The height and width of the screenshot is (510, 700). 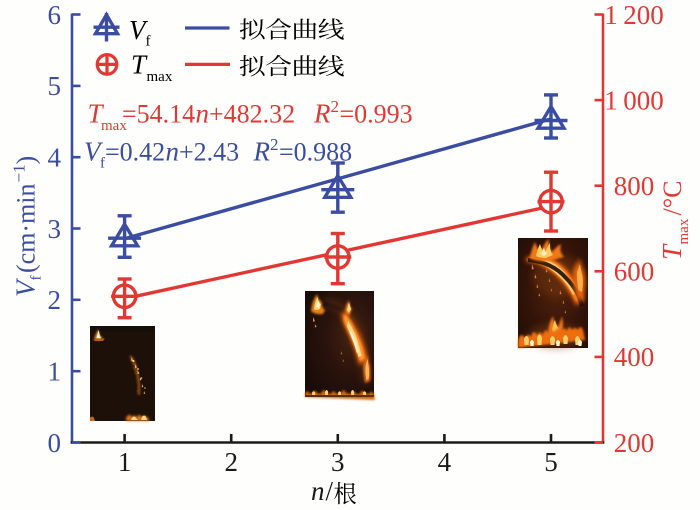 I want to click on svg-text: =54.14, so click(x=158, y=114).